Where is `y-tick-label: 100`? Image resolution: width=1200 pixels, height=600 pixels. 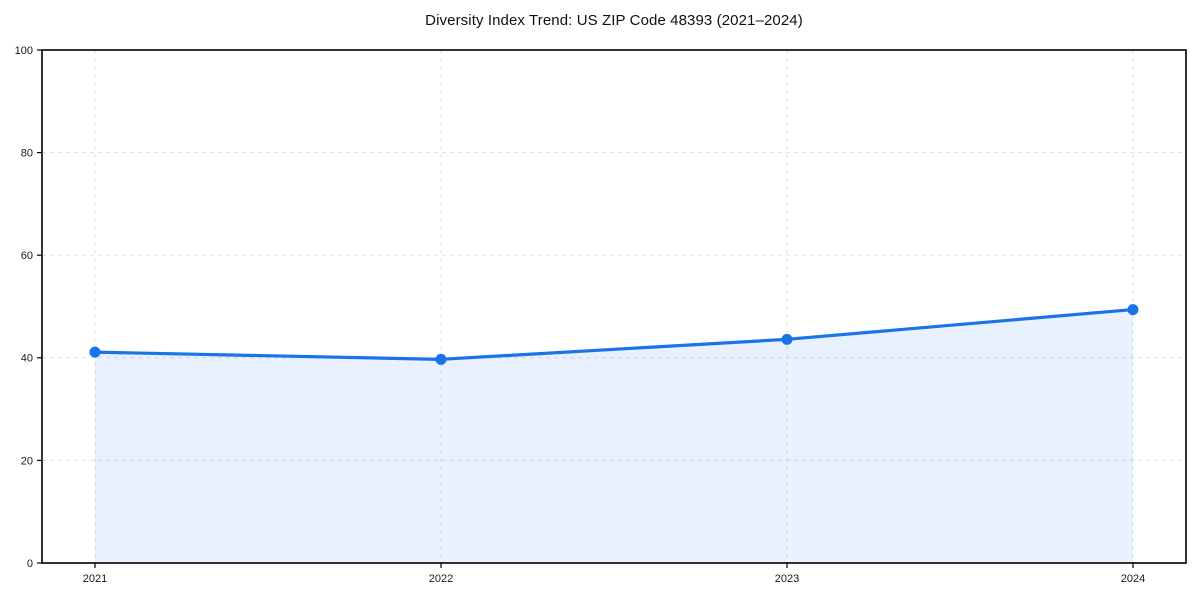
y-tick-label: 100 is located at coordinates (24, 51).